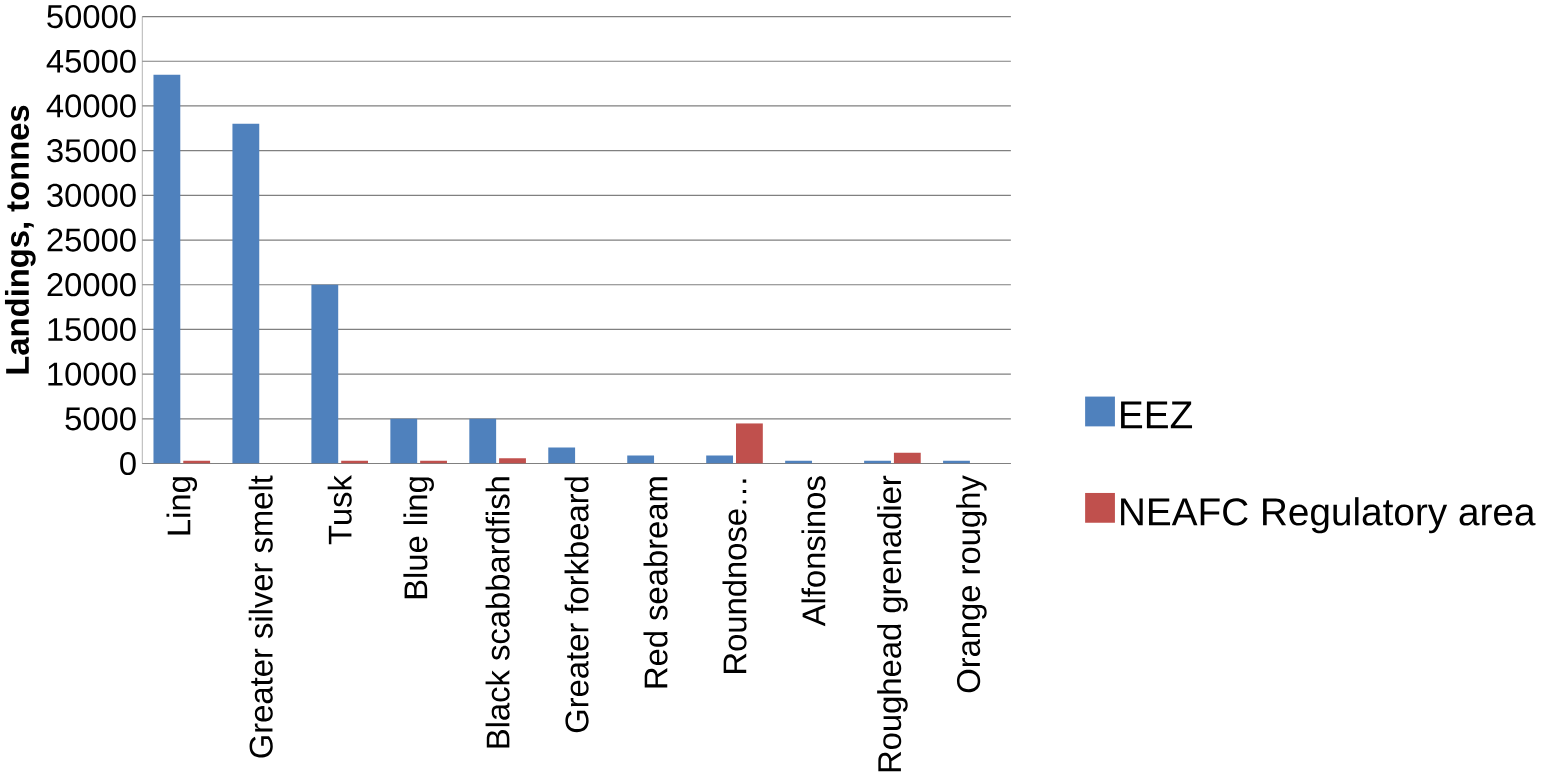 This screenshot has width=1543, height=779. What do you see at coordinates (91, 285) in the screenshot?
I see `y-tick-label: 20000` at bounding box center [91, 285].